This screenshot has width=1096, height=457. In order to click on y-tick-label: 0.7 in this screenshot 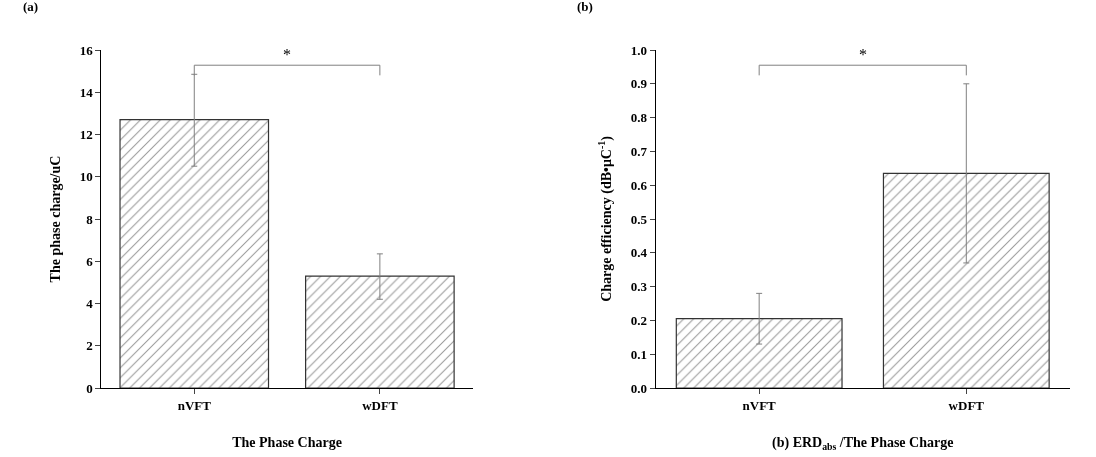, I will do `click(639, 151)`.